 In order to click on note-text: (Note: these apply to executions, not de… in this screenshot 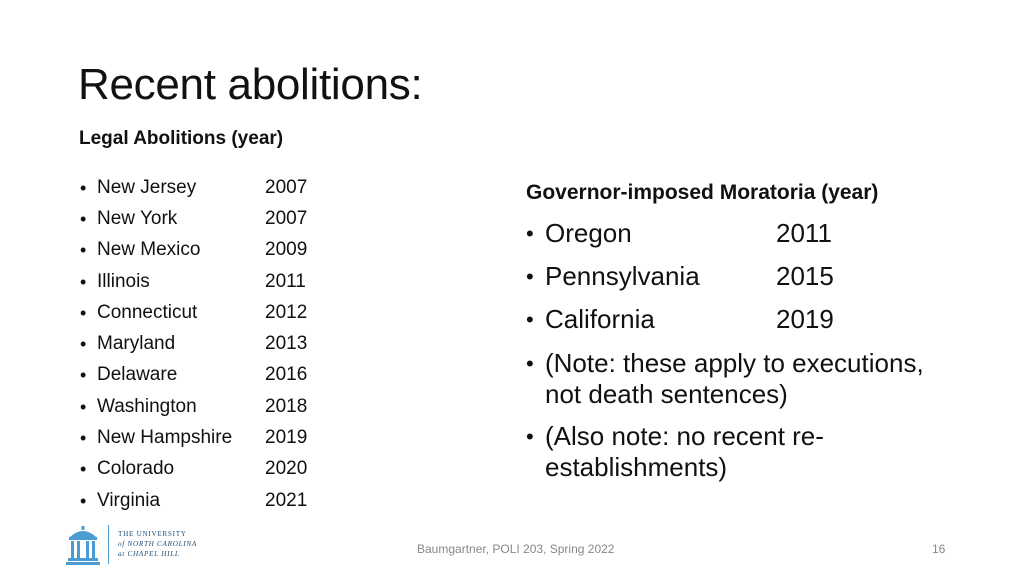, I will do `click(734, 378)`.